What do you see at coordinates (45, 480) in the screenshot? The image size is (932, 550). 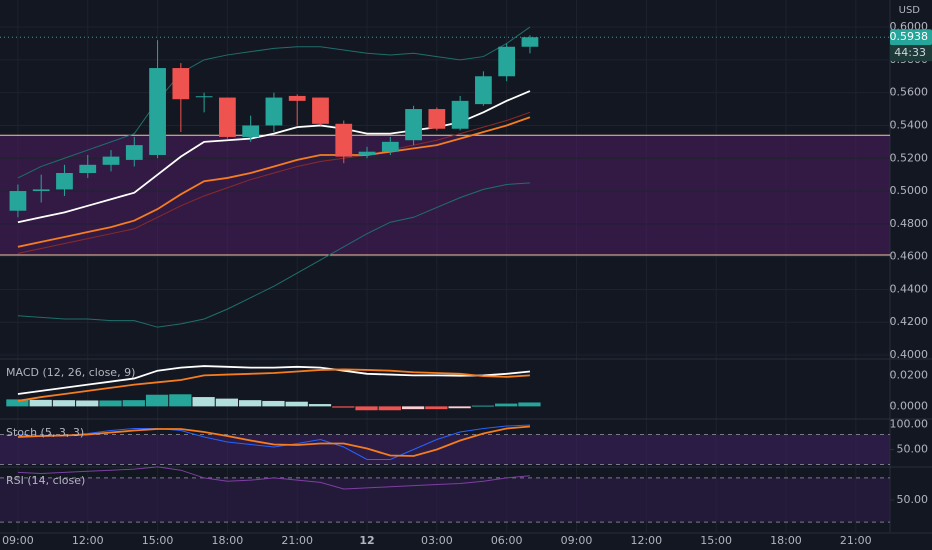 I see `panel-title: RSI (14, close)` at bounding box center [45, 480].